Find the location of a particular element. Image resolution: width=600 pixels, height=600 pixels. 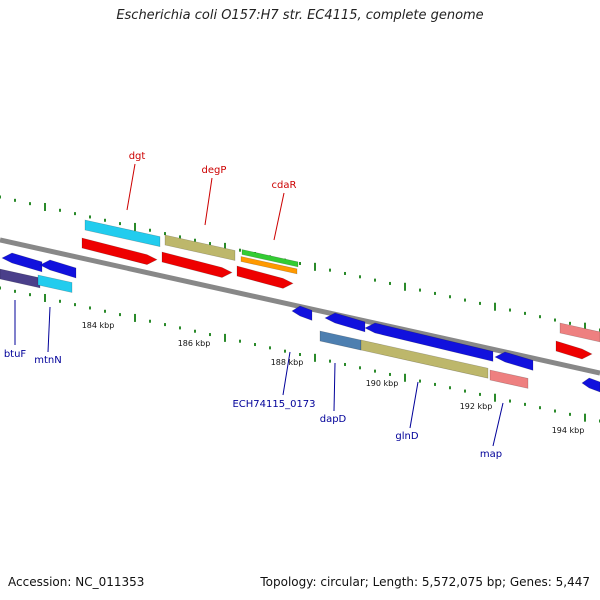

gene-label-cdar: cdaR is located at coordinates (284, 185).